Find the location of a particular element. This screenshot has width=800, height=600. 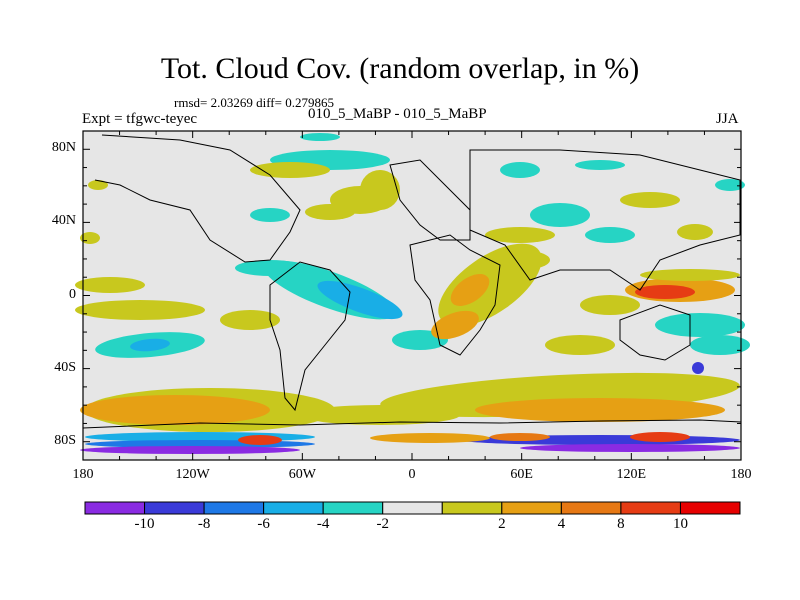

colorbar-label: -2 is located at coordinates (382, 524).